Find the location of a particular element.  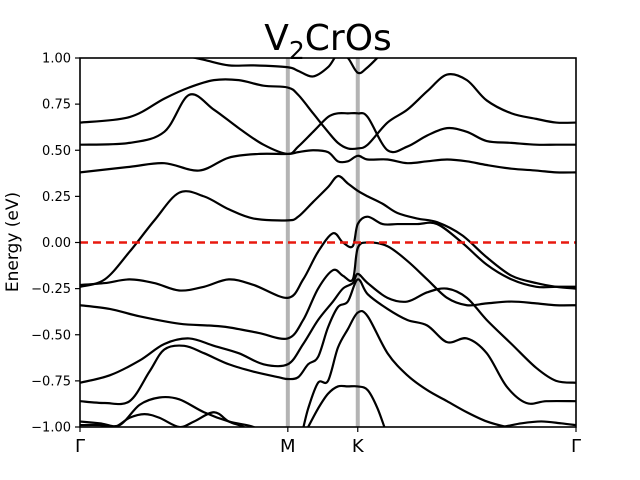

y-tick-label: −0.50 is located at coordinates (51, 335).